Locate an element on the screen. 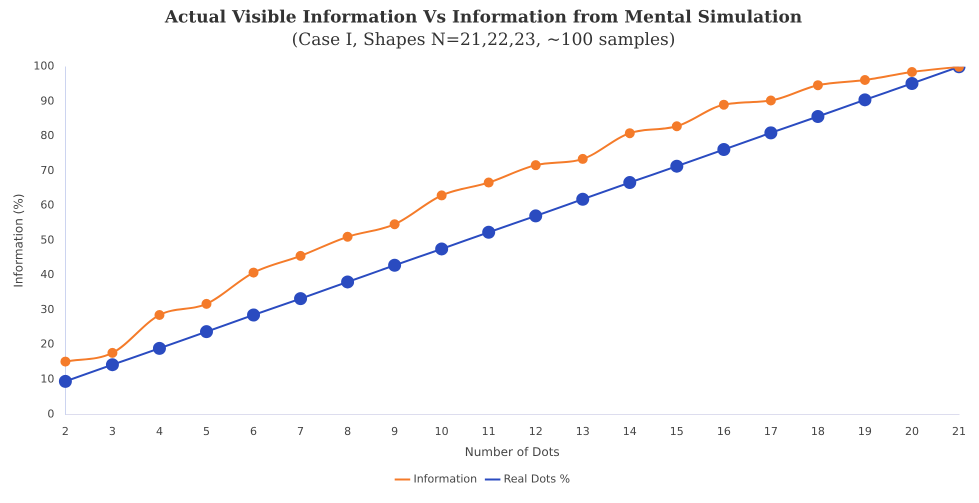 Image resolution: width=979 pixels, height=503 pixels. y-axis-title: Information (%) is located at coordinates (18, 241).